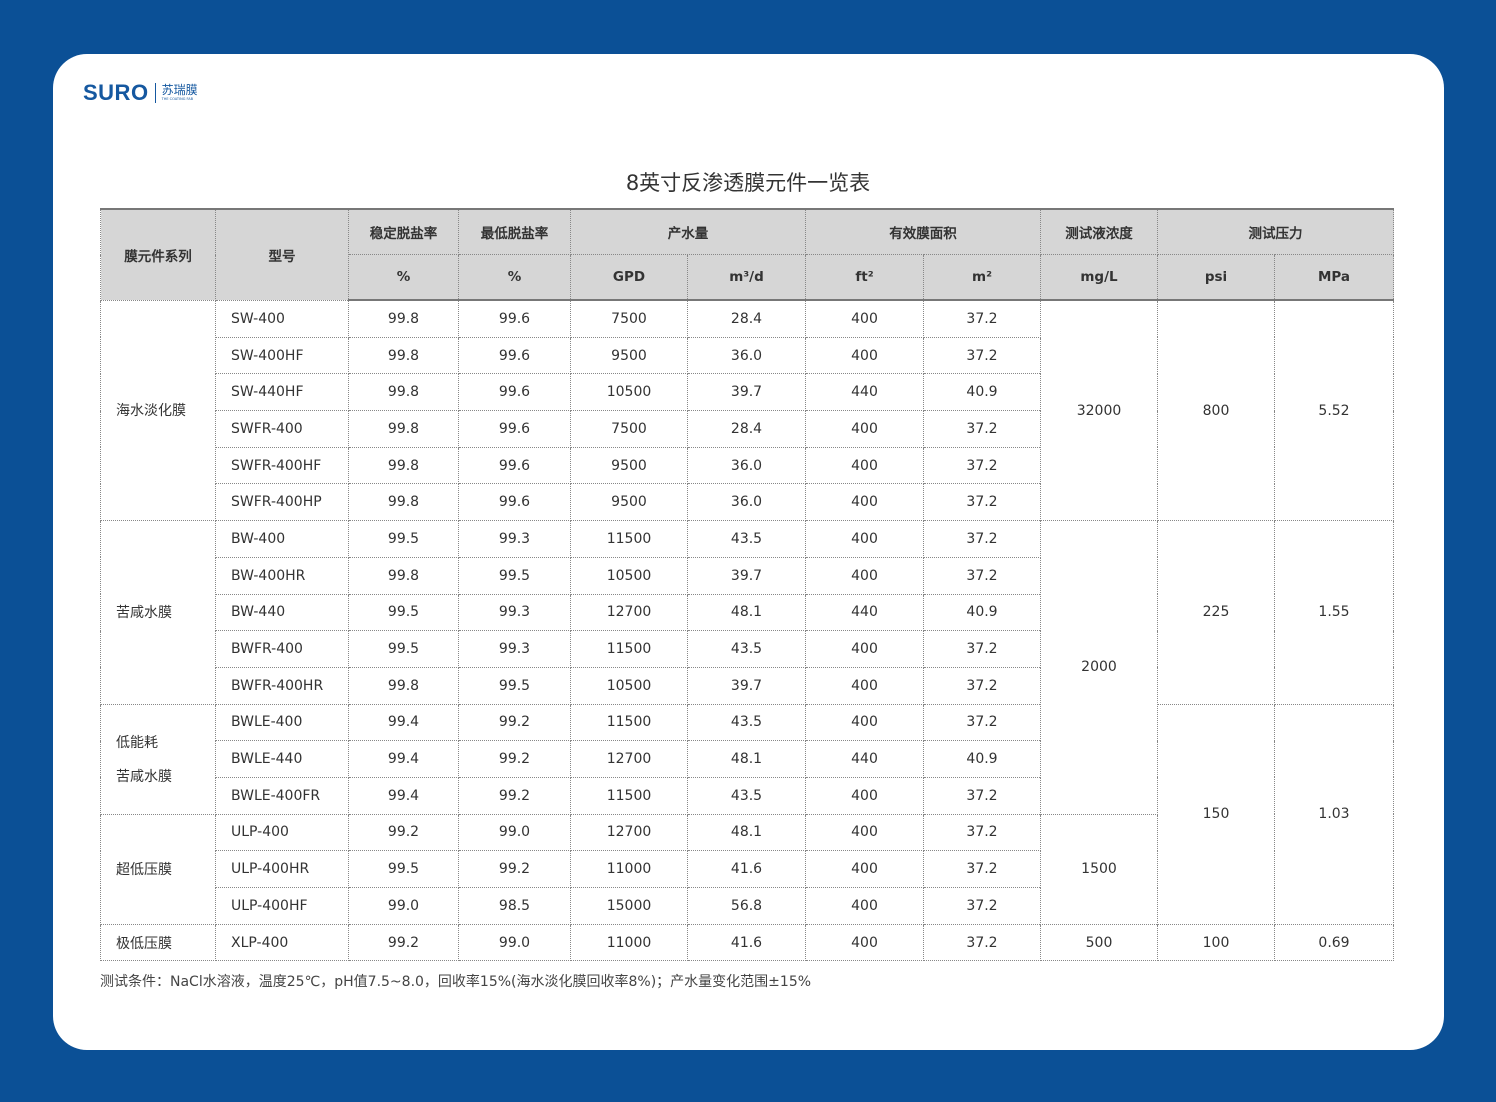 The height and width of the screenshot is (1102, 1496). What do you see at coordinates (688, 231) in the screenshot?
I see `header-flow: 产水量` at bounding box center [688, 231].